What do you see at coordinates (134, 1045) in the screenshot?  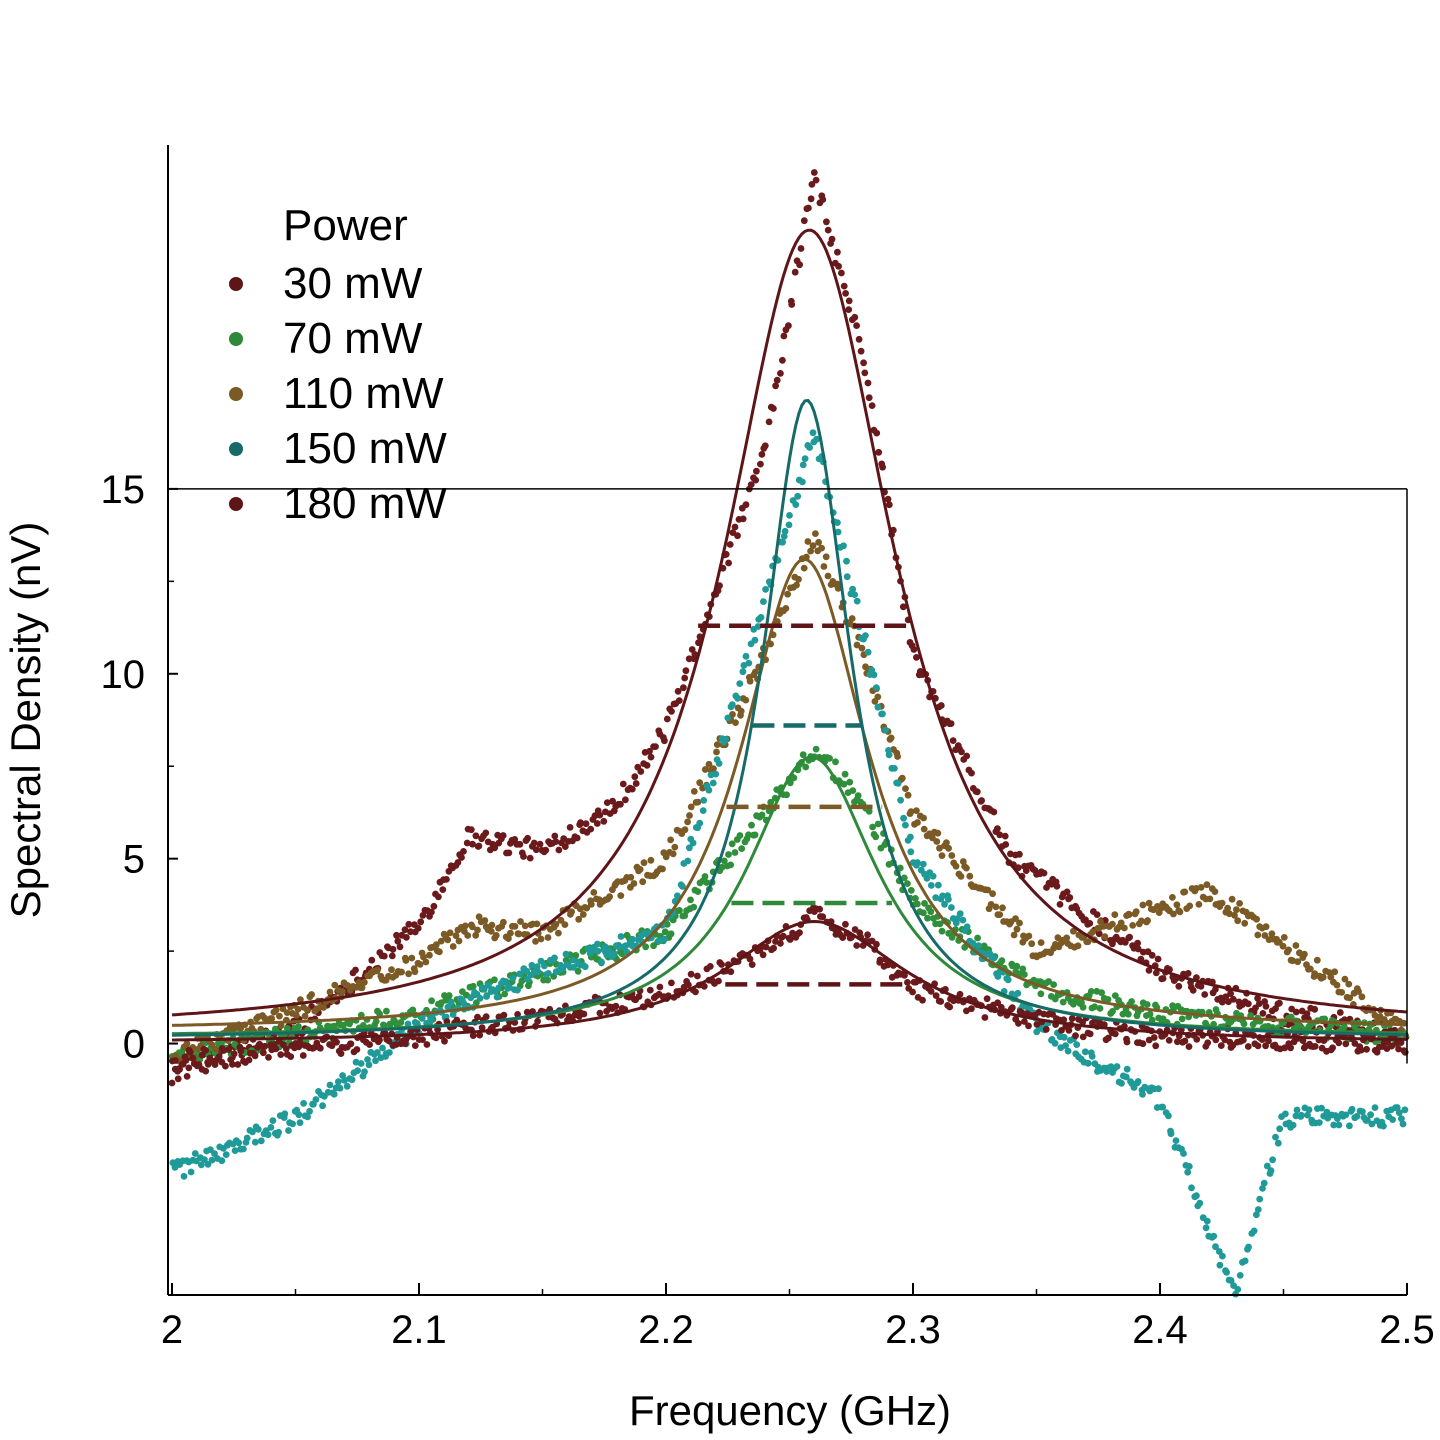 I see `y-tick-label: 0` at bounding box center [134, 1045].